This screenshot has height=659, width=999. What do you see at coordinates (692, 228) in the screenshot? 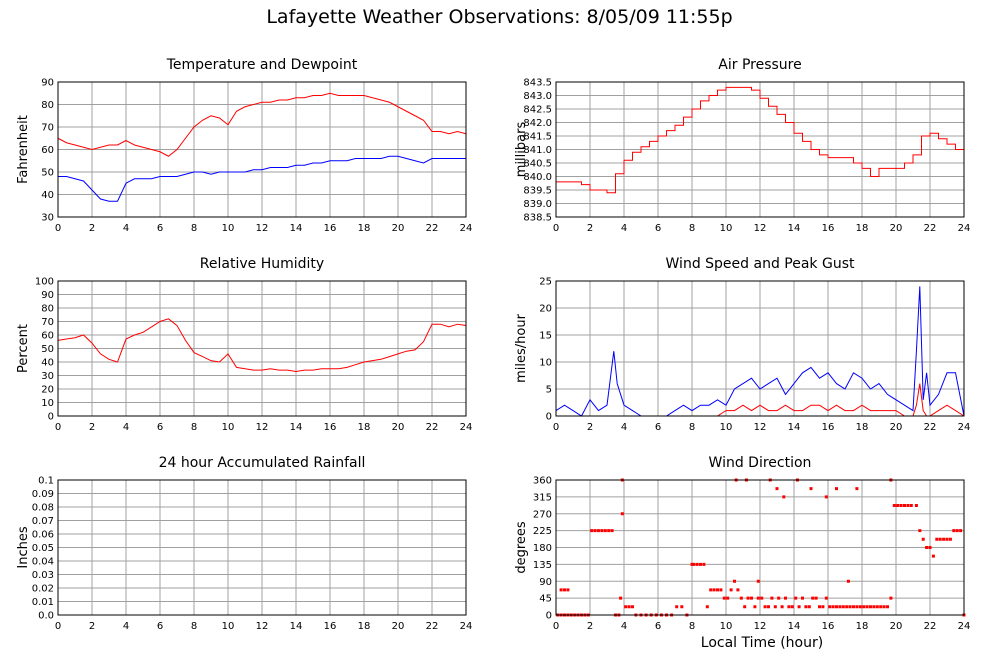
I see `pressure-xtick: 8` at bounding box center [692, 228].